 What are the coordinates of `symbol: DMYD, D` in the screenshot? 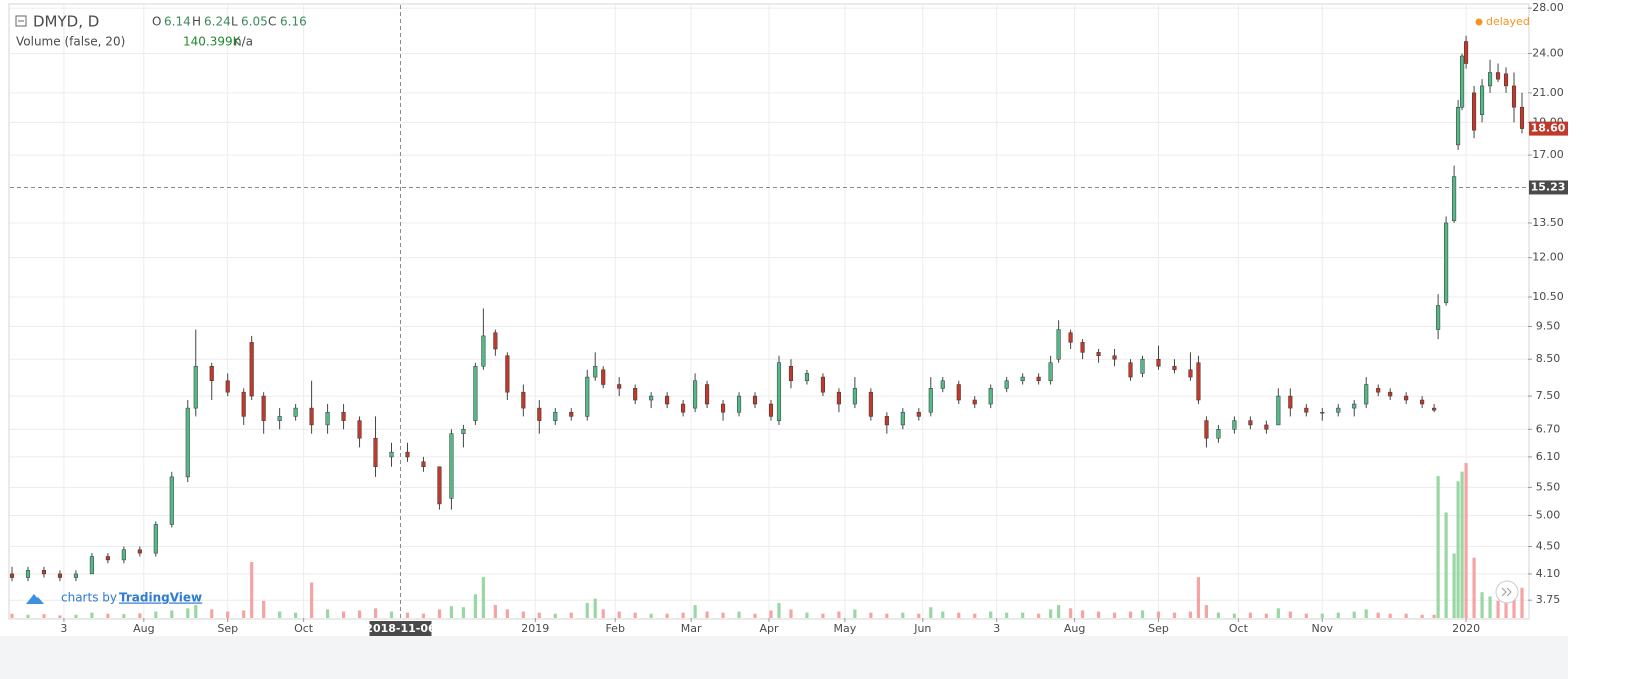 It's located at (66, 22).